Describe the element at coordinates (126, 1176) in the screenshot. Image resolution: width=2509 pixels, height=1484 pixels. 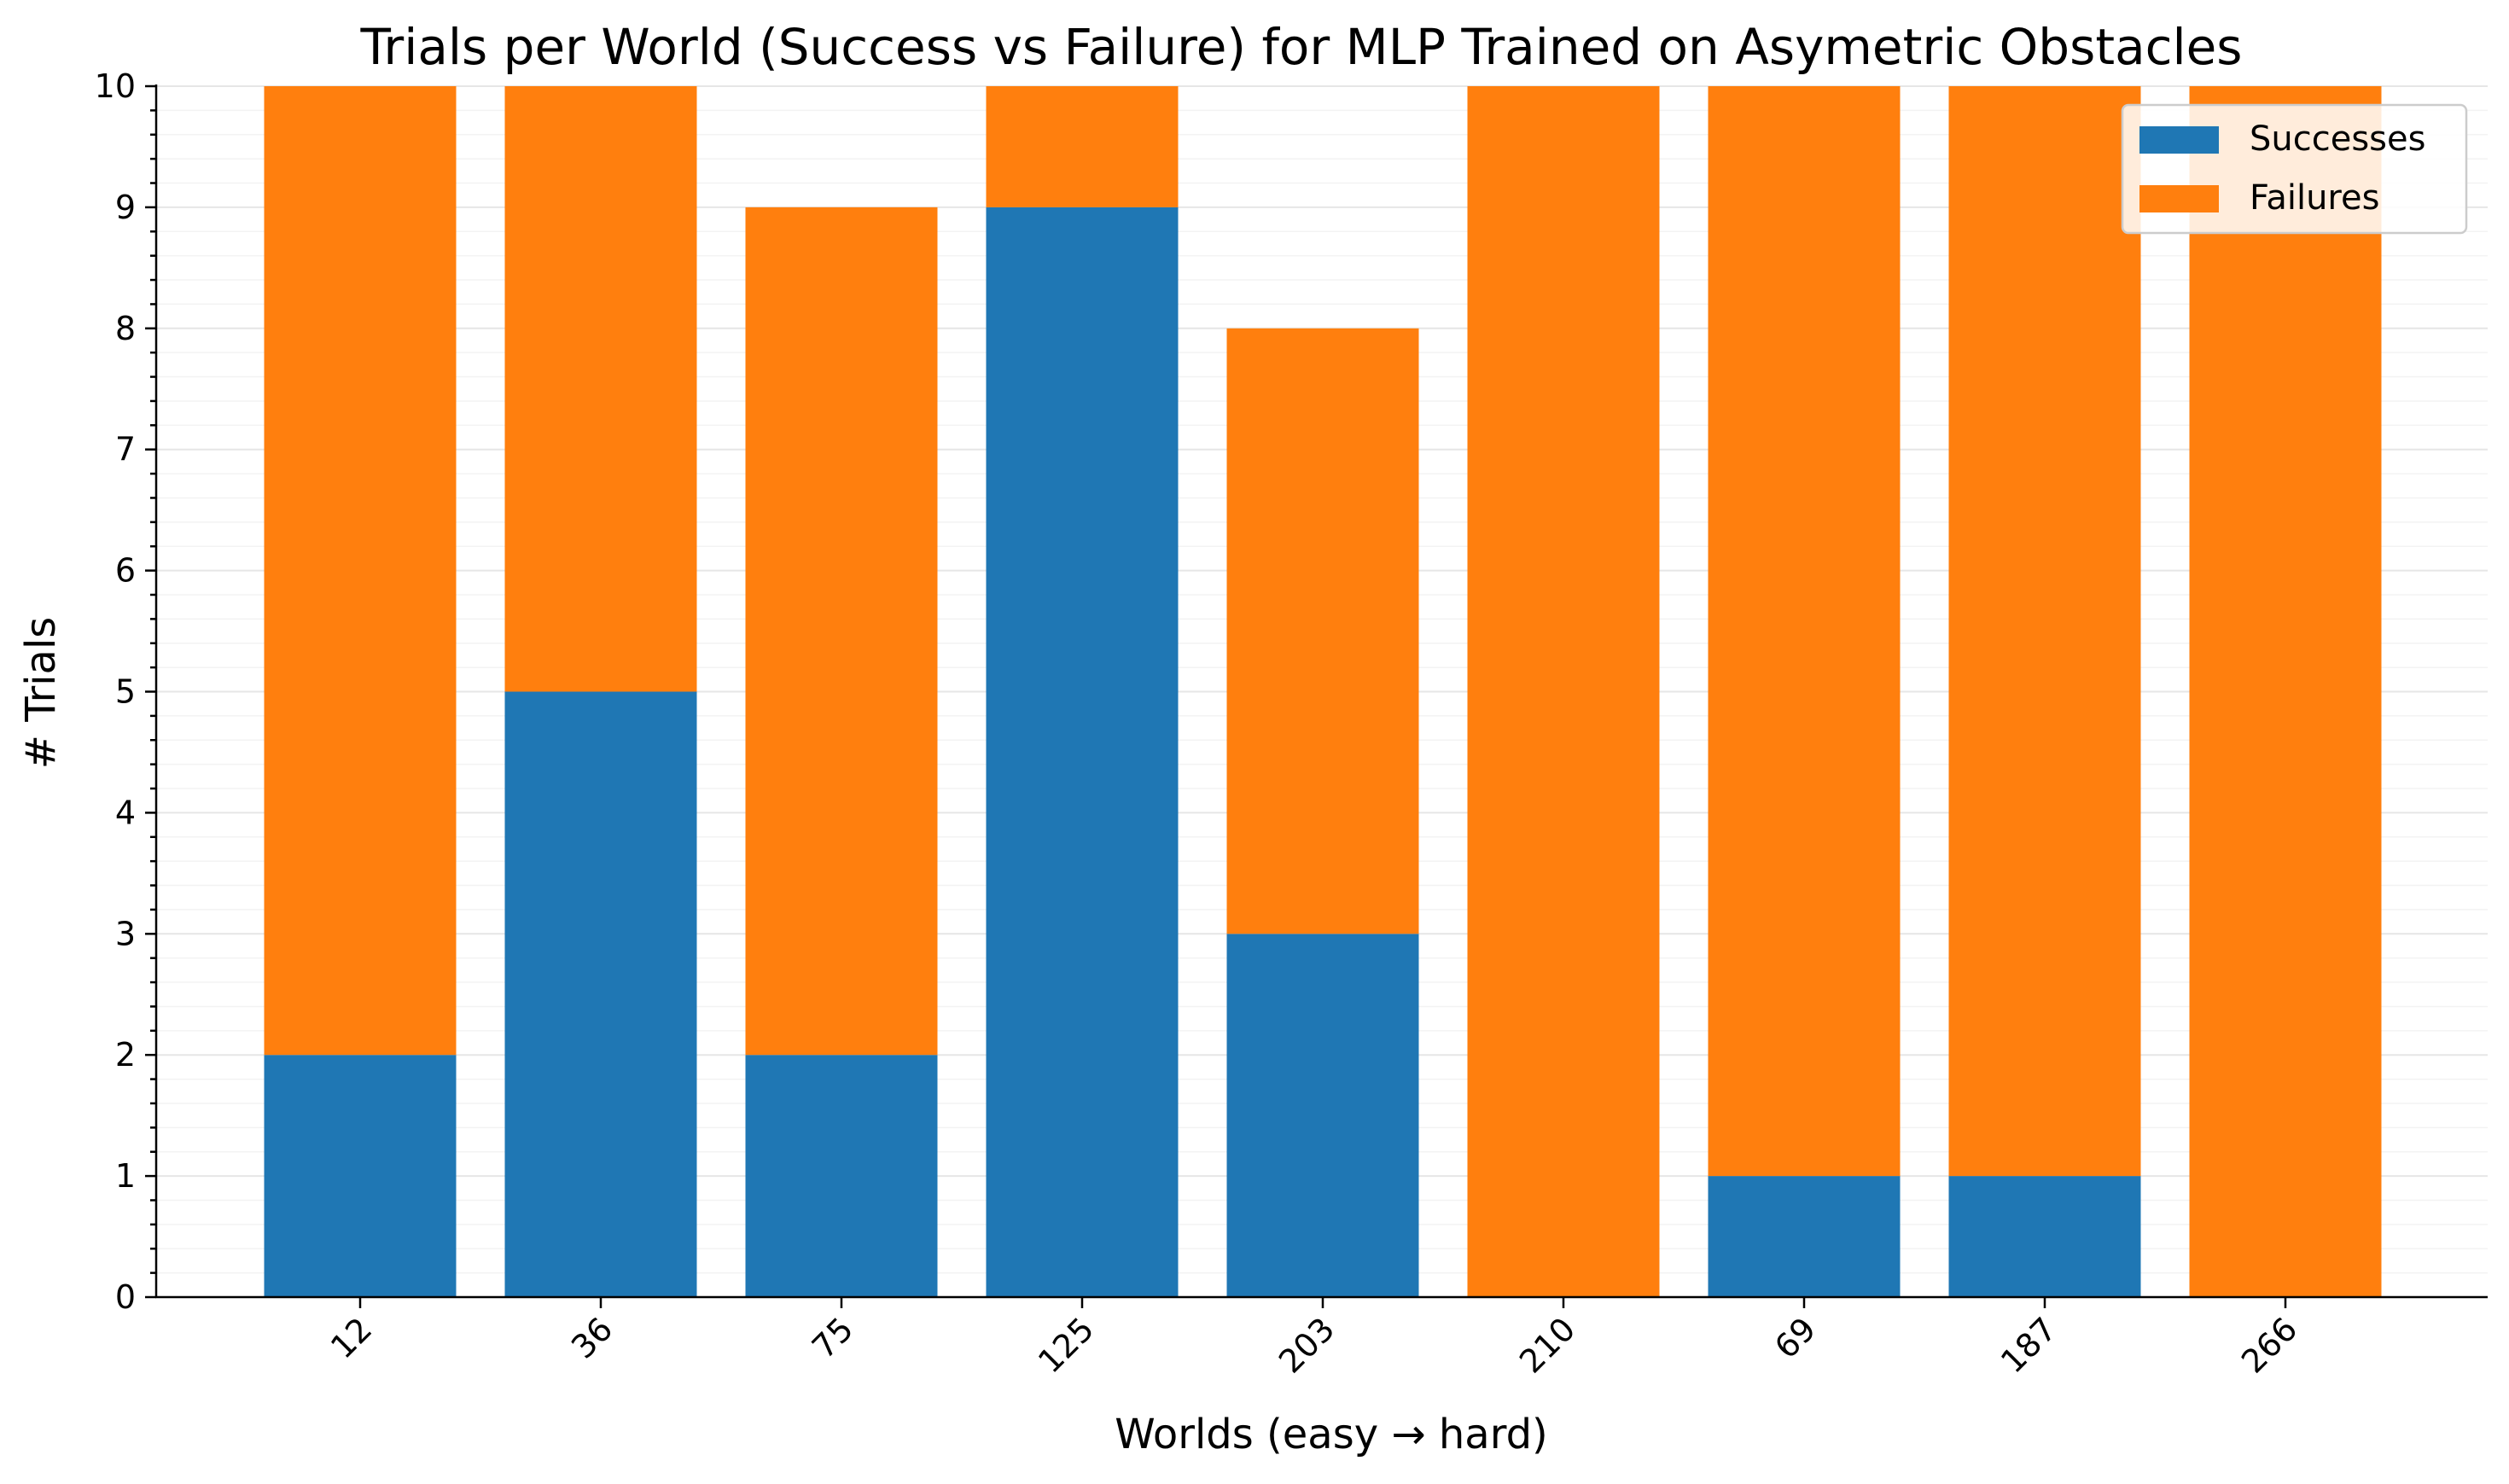
I see `y-tick-label: 1` at that location.